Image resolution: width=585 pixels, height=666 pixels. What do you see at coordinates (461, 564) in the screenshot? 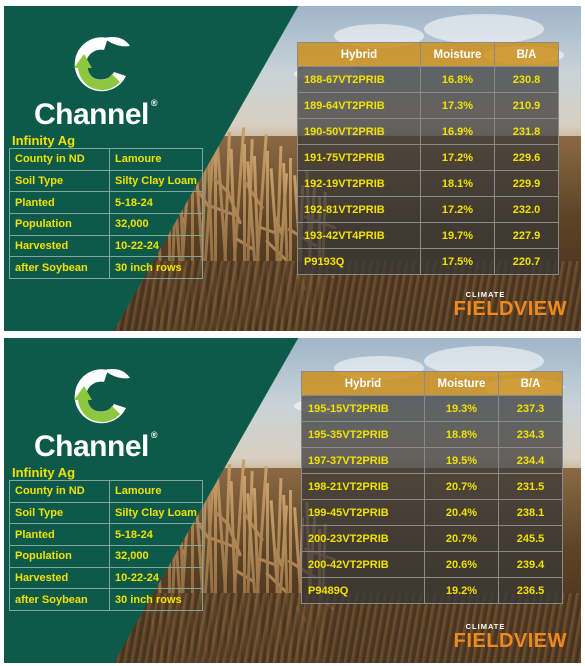
I see `moisture-cell: 20.6%` at bounding box center [461, 564].